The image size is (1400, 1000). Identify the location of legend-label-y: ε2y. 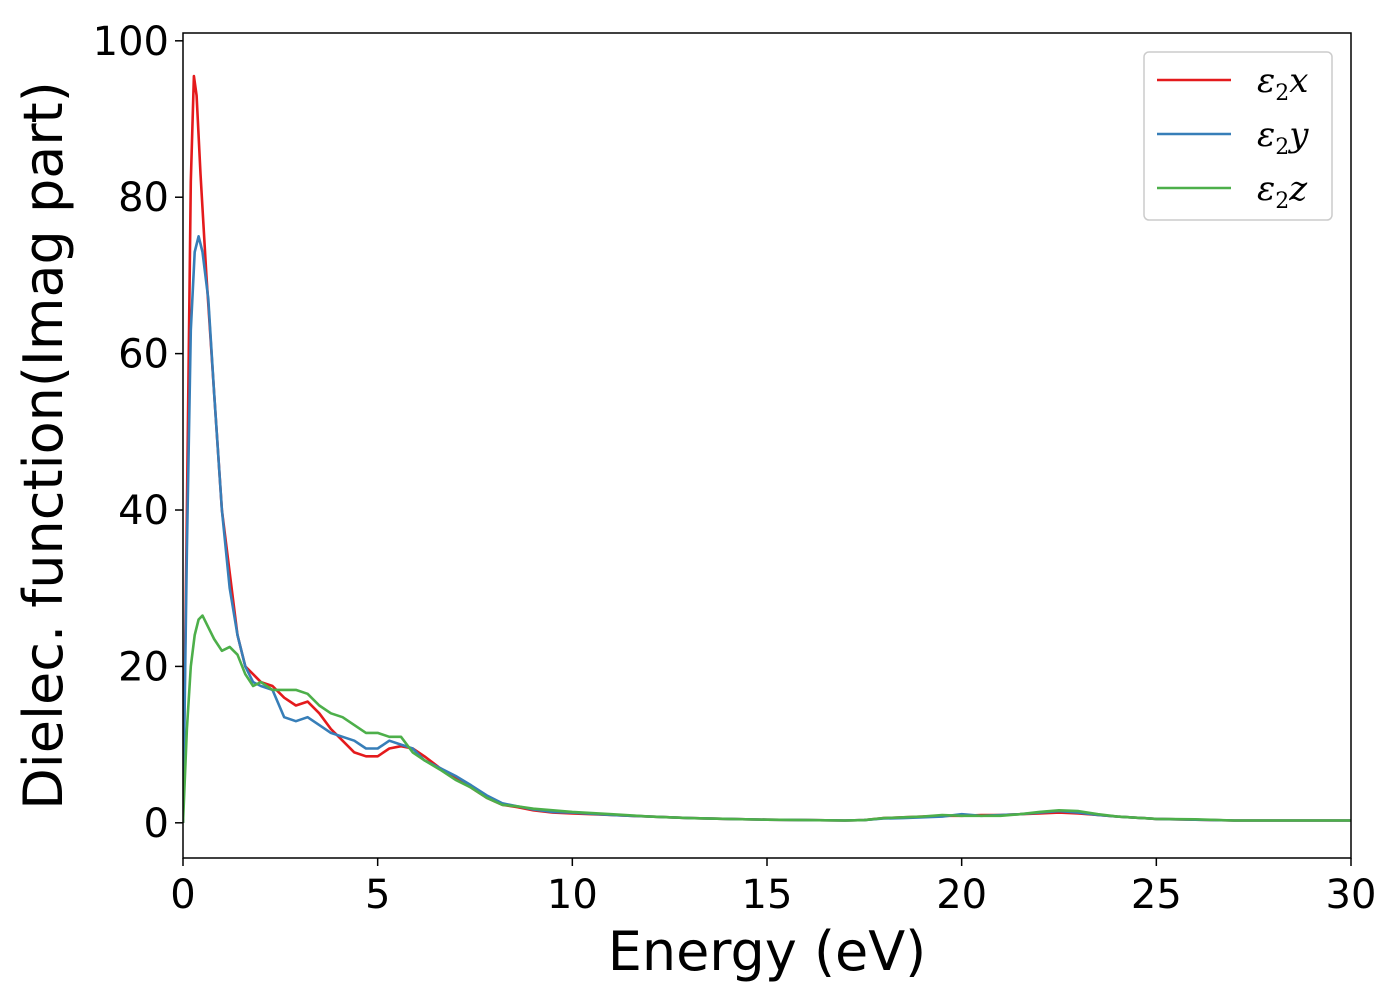
(1283, 137).